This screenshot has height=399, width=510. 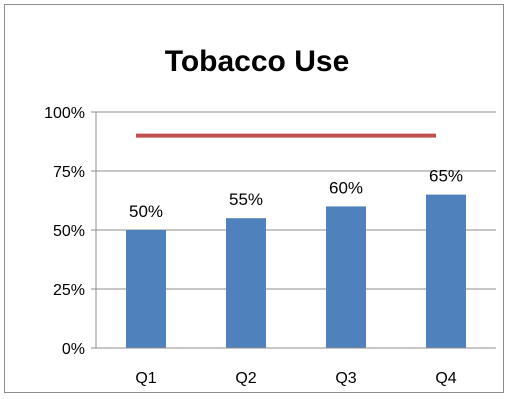 What do you see at coordinates (446, 176) in the screenshot?
I see `data-label: 65%` at bounding box center [446, 176].